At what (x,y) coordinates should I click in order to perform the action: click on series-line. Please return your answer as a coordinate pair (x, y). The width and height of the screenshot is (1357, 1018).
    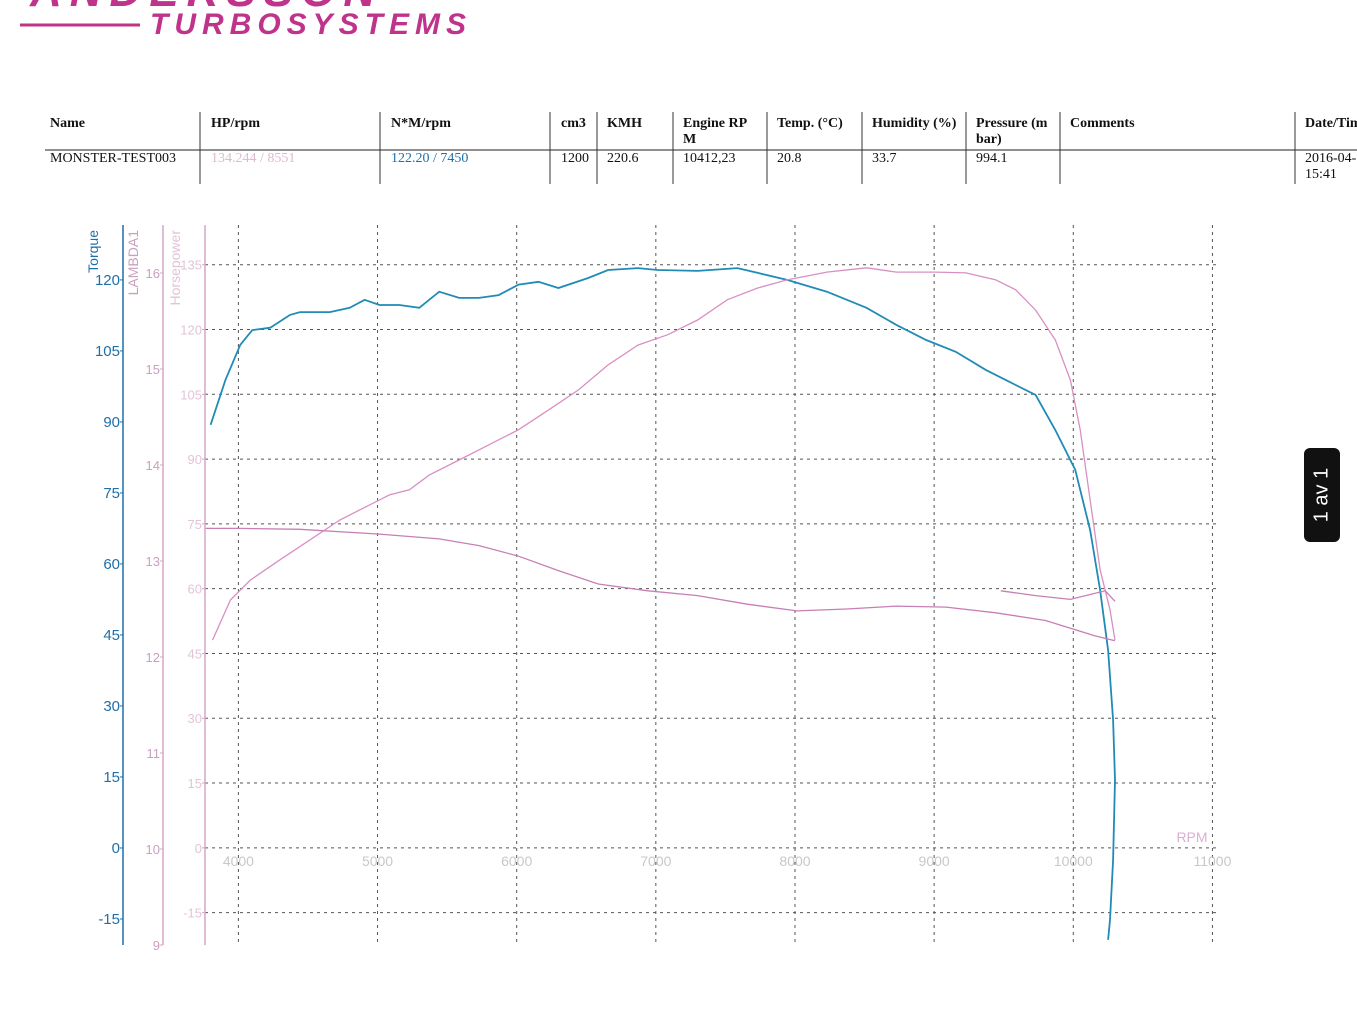
    Looking at the image, I should click on (660, 584).